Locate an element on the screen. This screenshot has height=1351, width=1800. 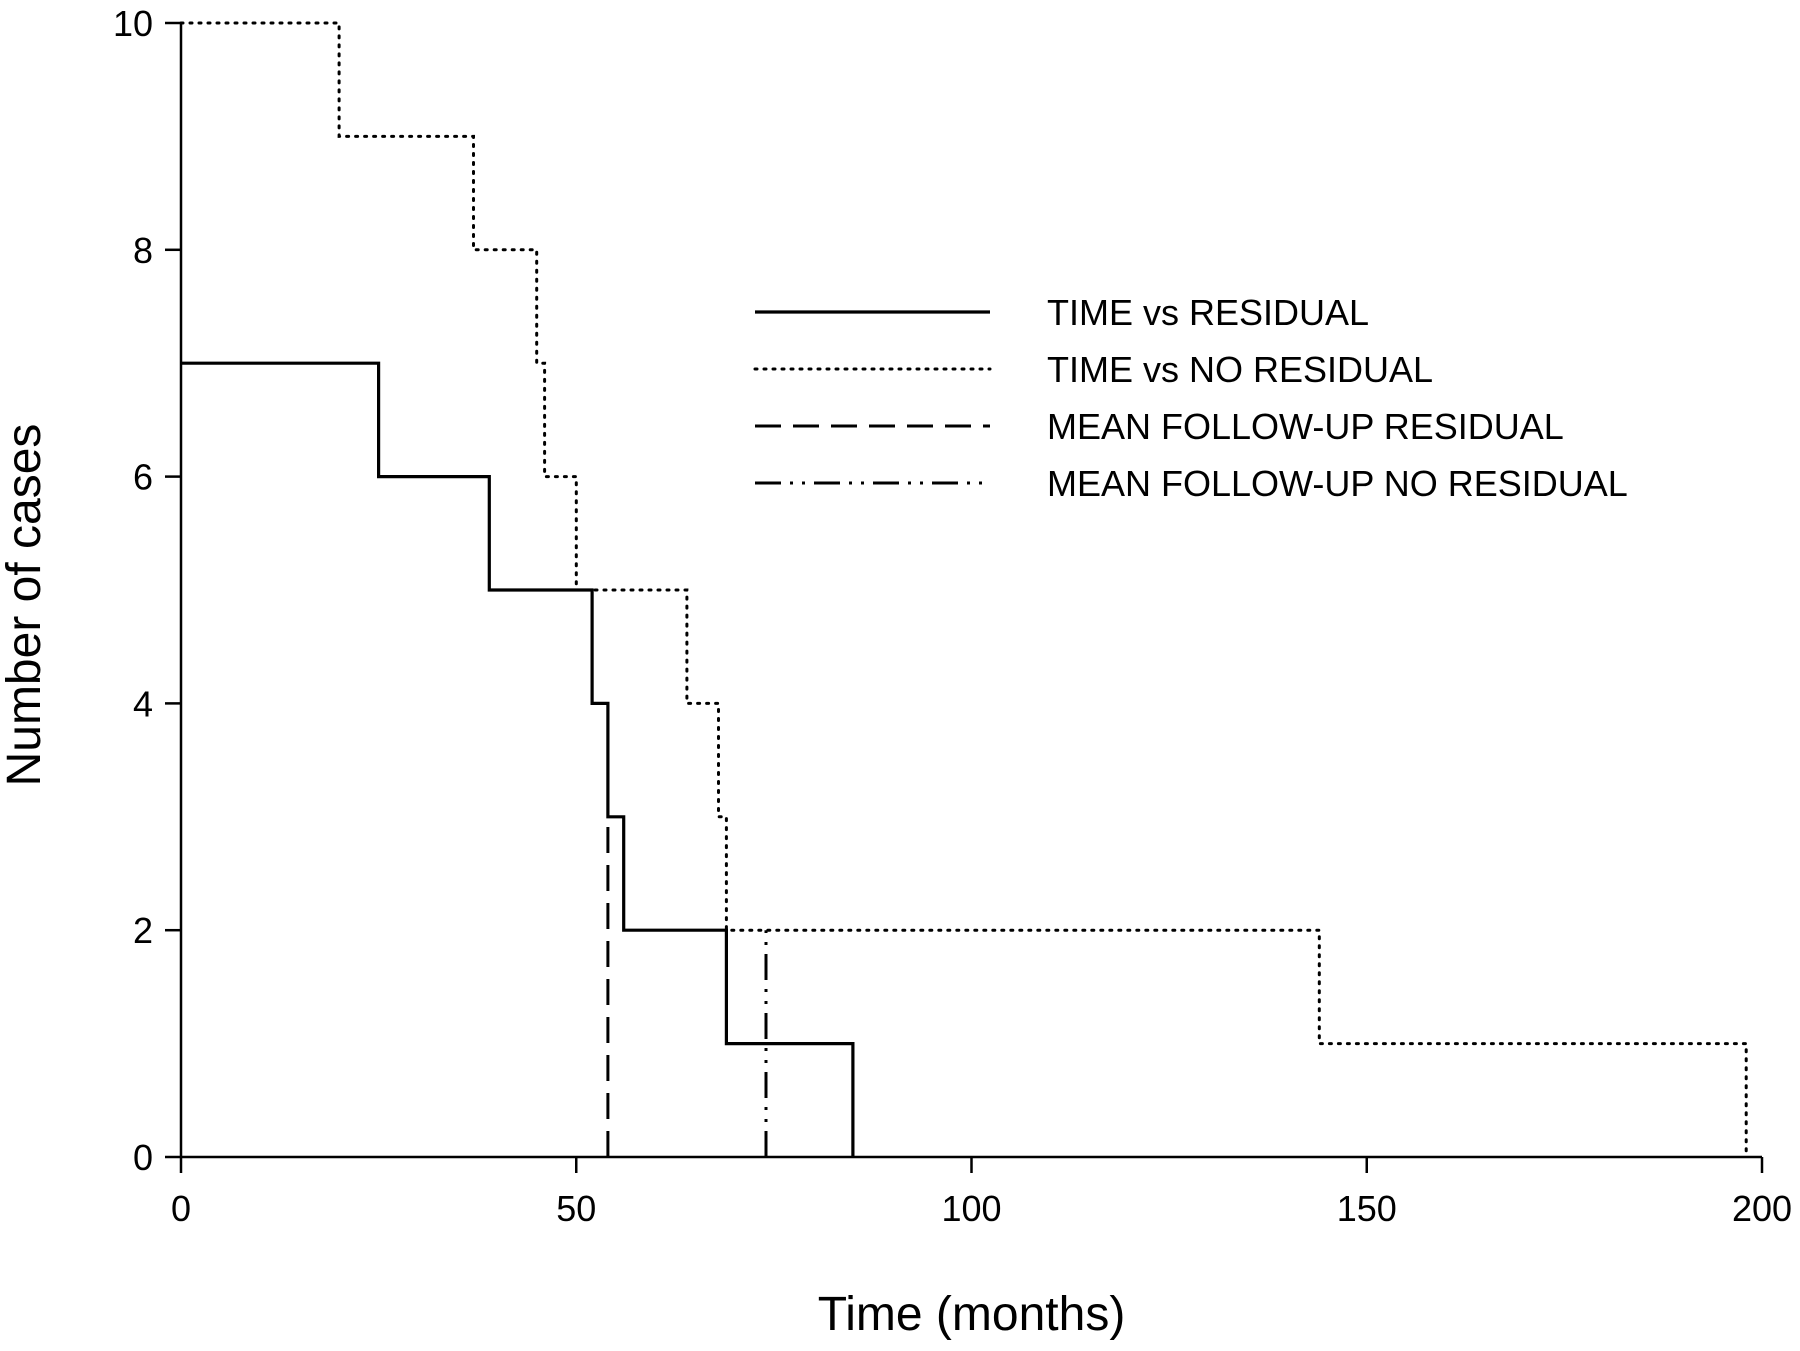
x-tick-label: 100 is located at coordinates (971, 1208).